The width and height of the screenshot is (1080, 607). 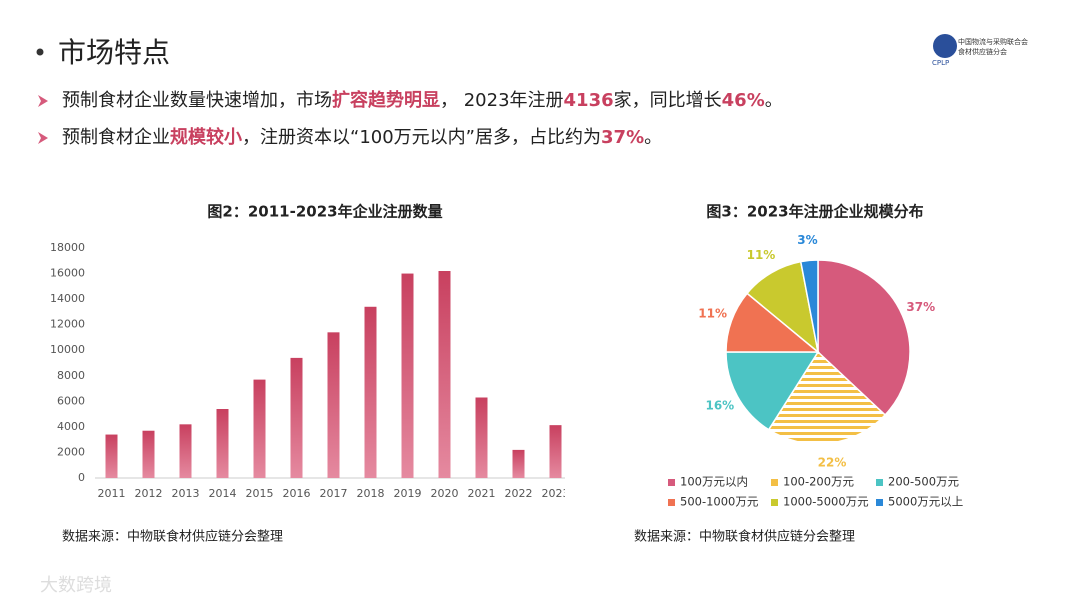 I want to click on chart-title: 图2：2011-2023年企业注册数量, so click(x=324, y=212).